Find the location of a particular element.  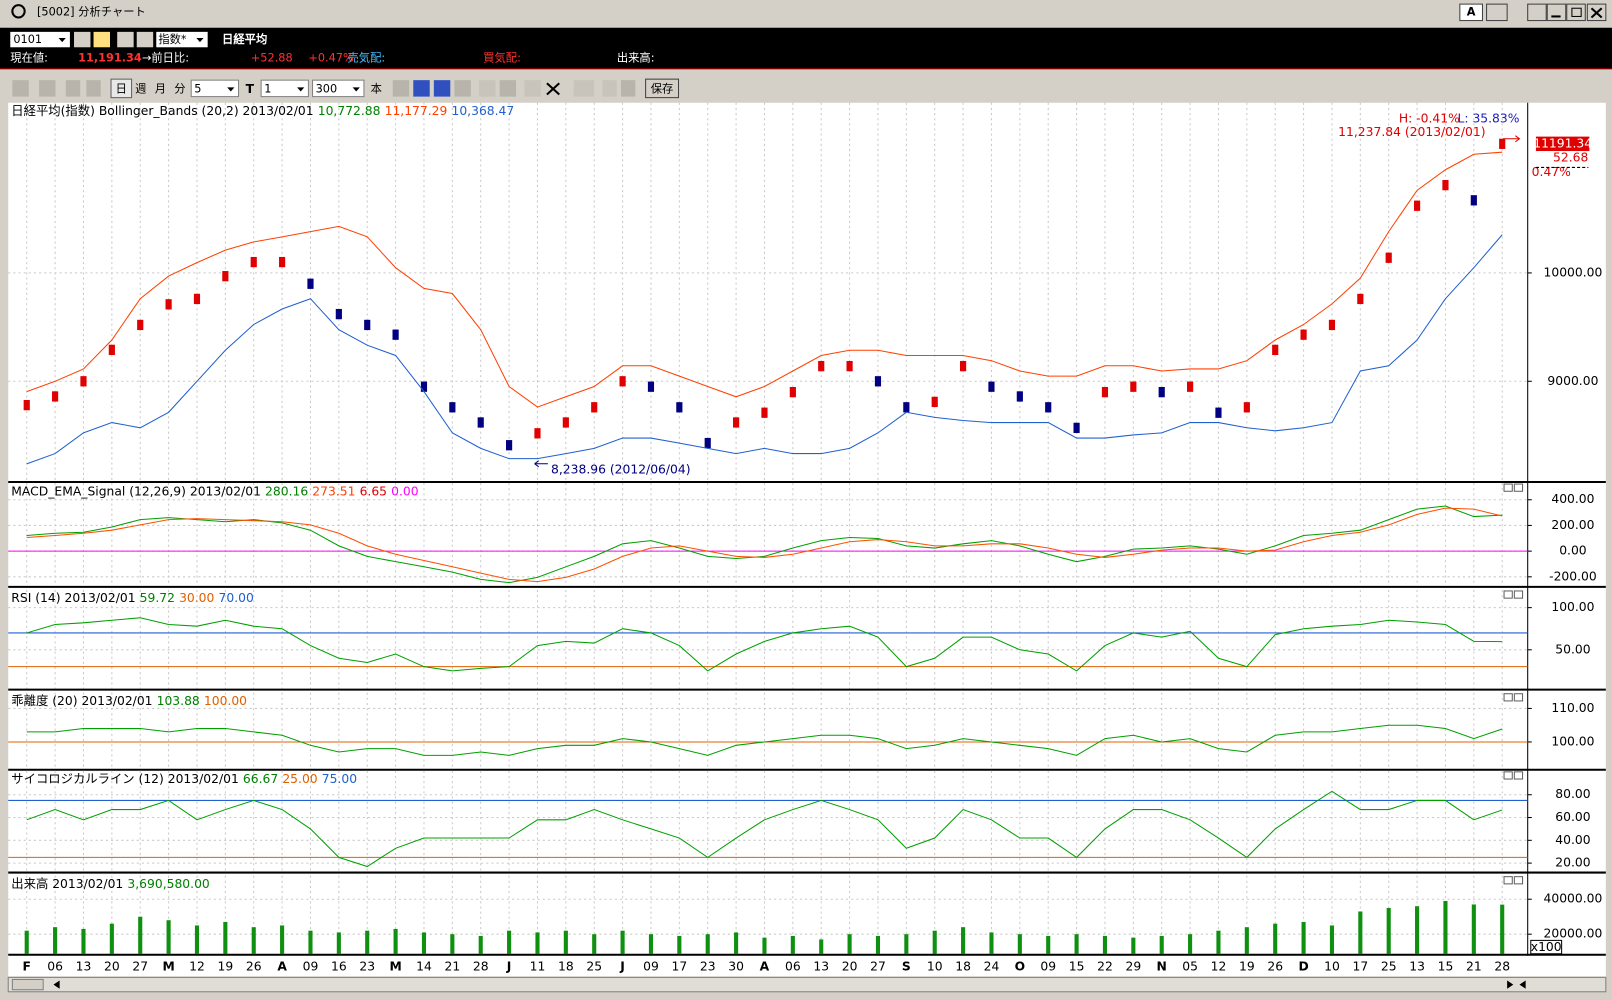

zoom-icon is located at coordinates (47, 88).